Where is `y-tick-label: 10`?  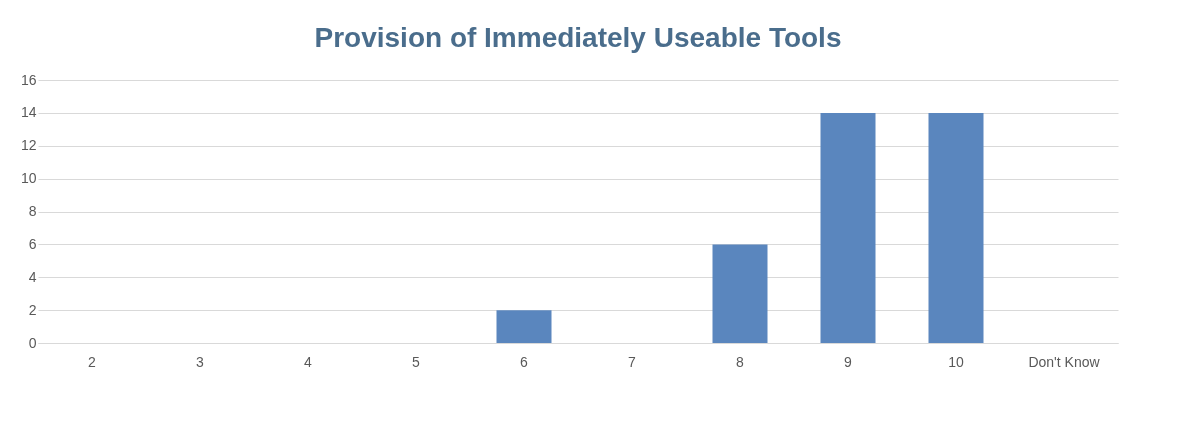 y-tick-label: 10 is located at coordinates (28, 178).